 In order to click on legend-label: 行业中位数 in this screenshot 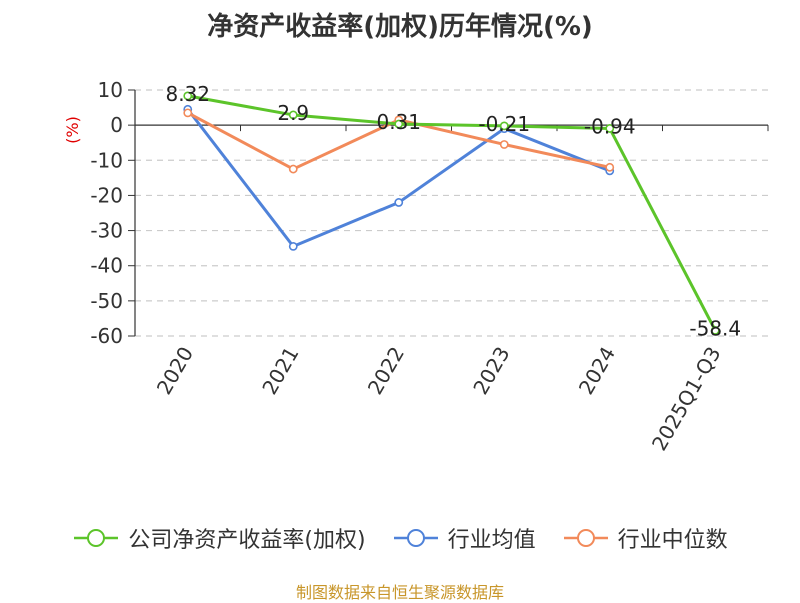, I will do `click(672, 540)`.